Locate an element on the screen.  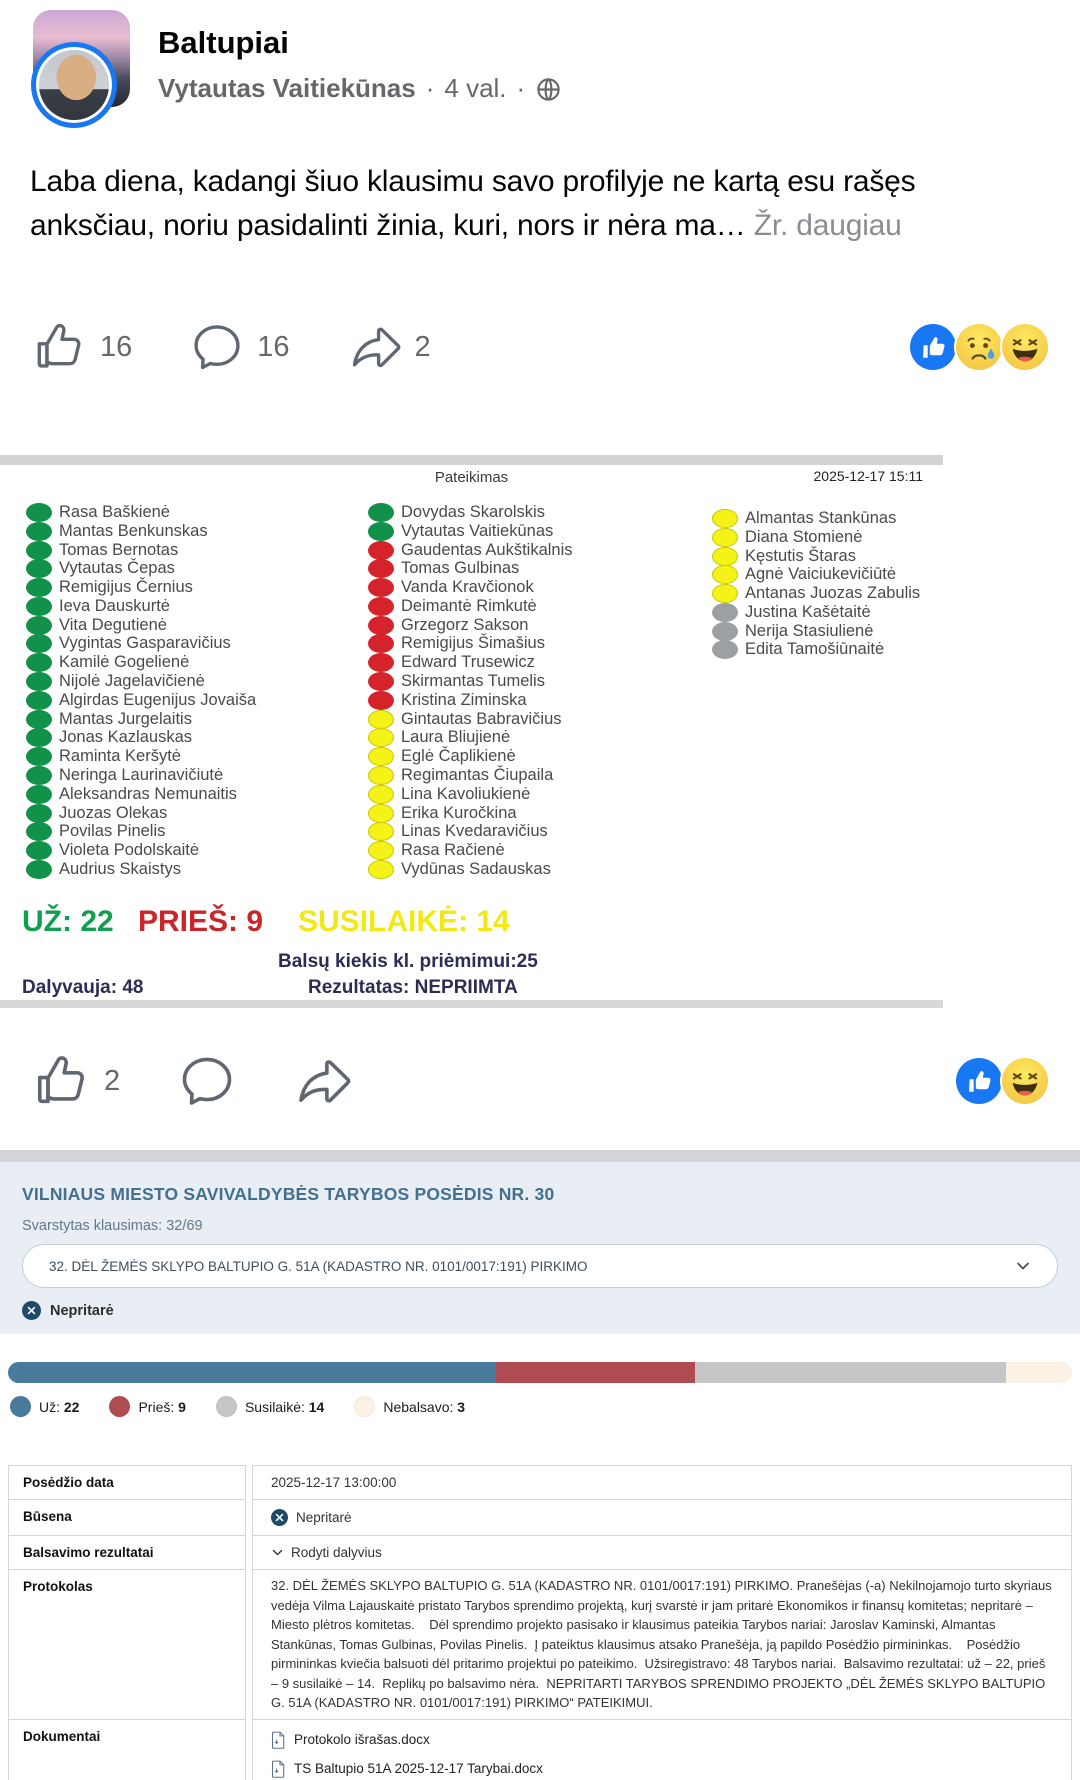
vote-member-name: Antanas Juozas Zabulis is located at coordinates (833, 593).